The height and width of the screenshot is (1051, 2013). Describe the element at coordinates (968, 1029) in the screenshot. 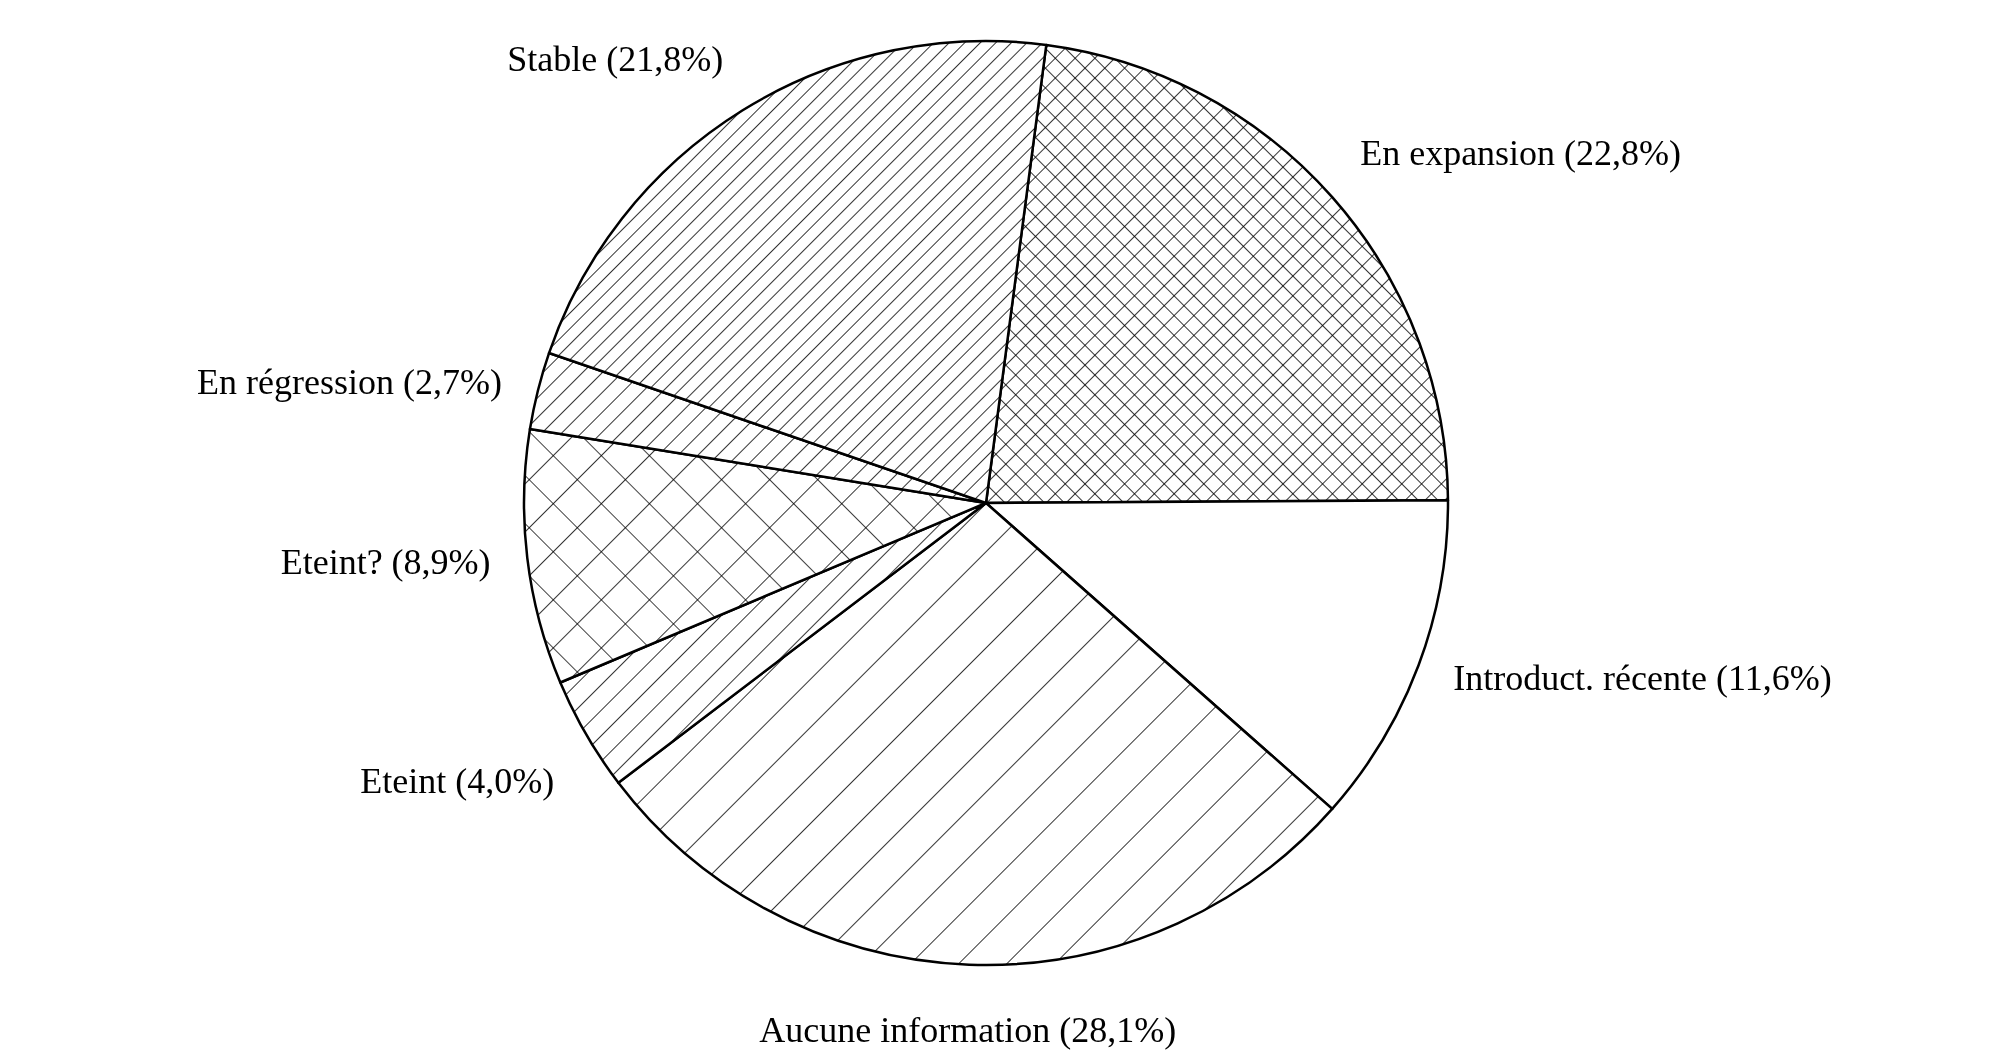

I see `slice-label: Aucune information (28,1%)` at that location.